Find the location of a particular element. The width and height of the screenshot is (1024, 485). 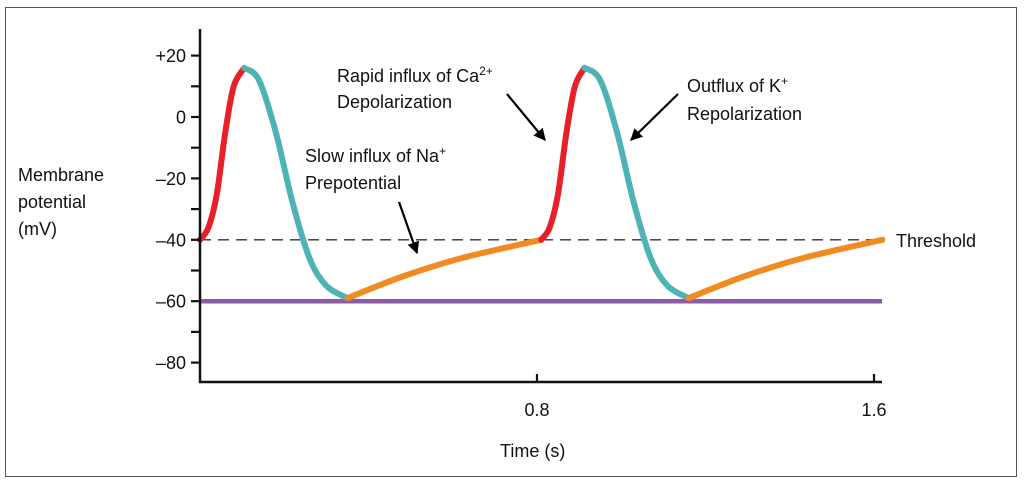

calcium-arrow is located at coordinates (526, 117).